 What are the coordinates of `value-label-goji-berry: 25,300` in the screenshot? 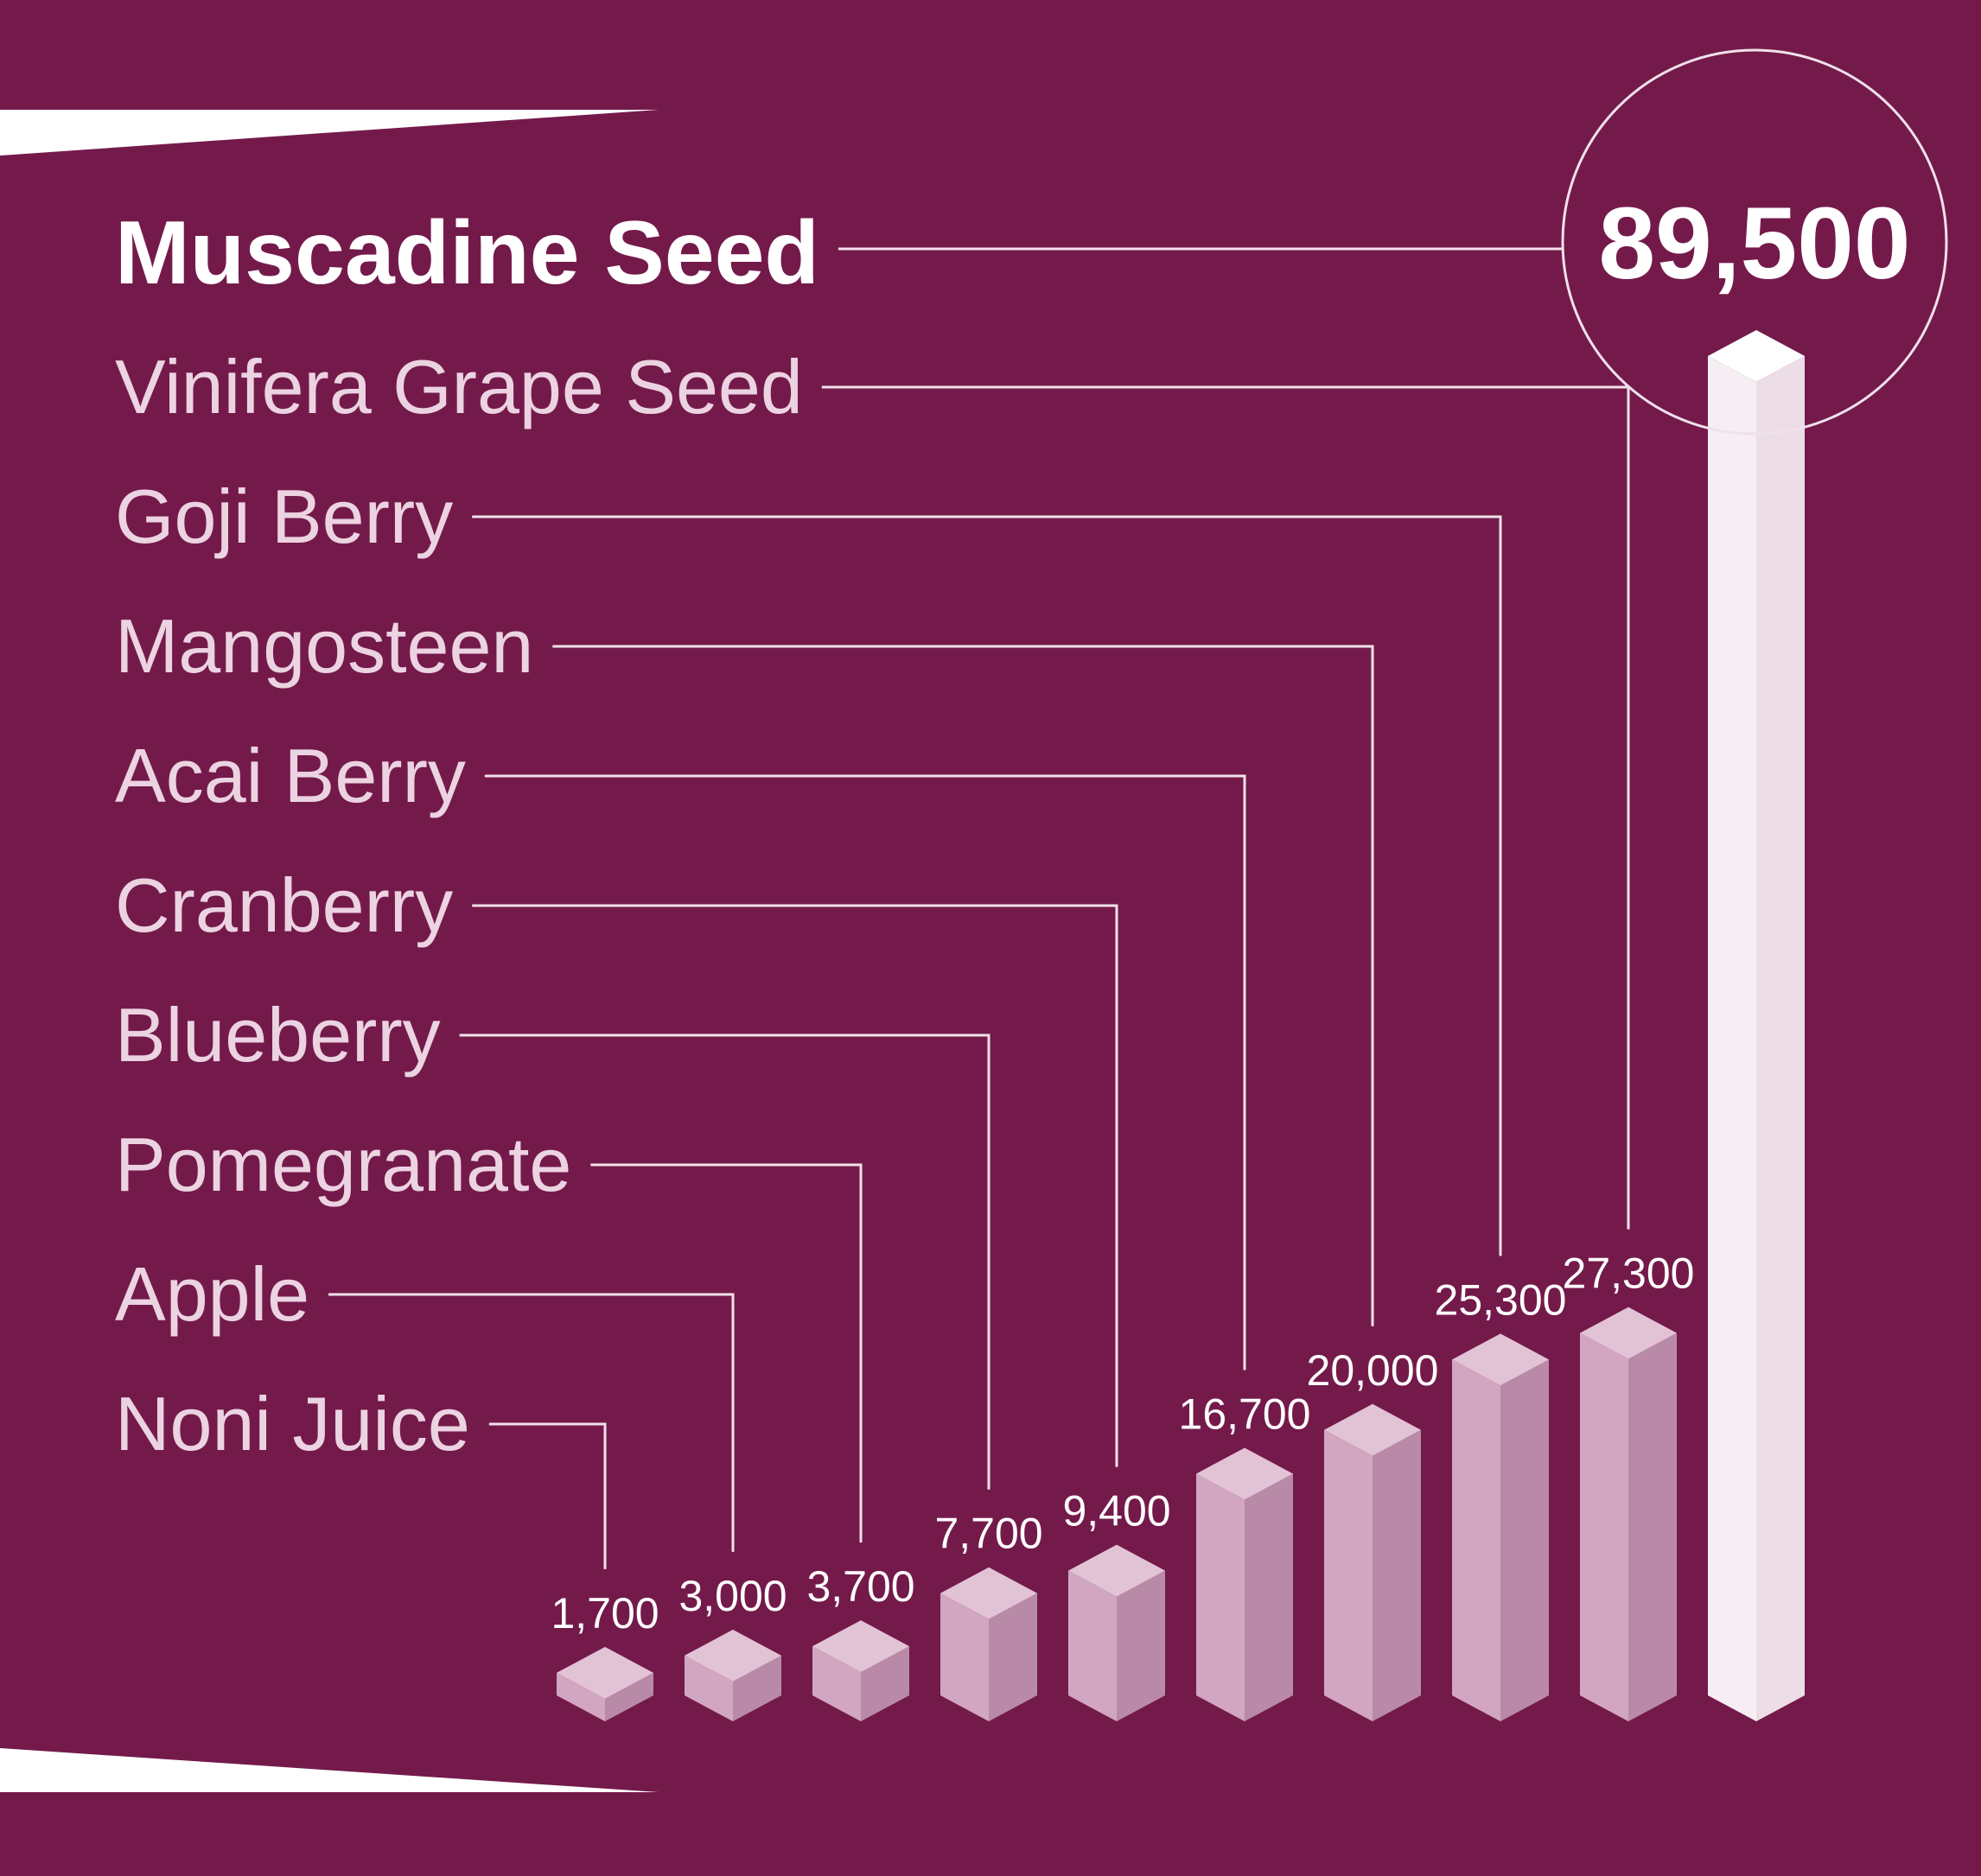 It's located at (1501, 1299).